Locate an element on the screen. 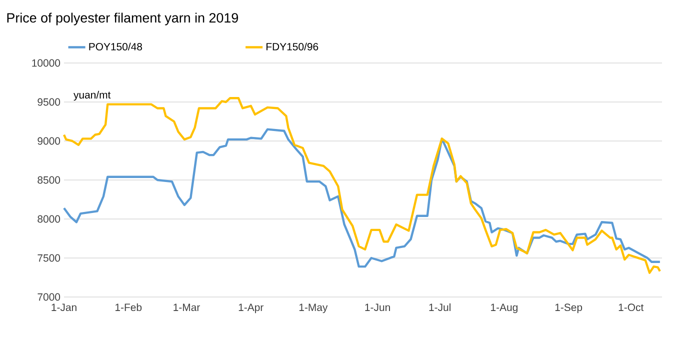 The height and width of the screenshot is (344, 692). chart-title: Price of polyester filament yarn in 2019 is located at coordinates (122, 19).